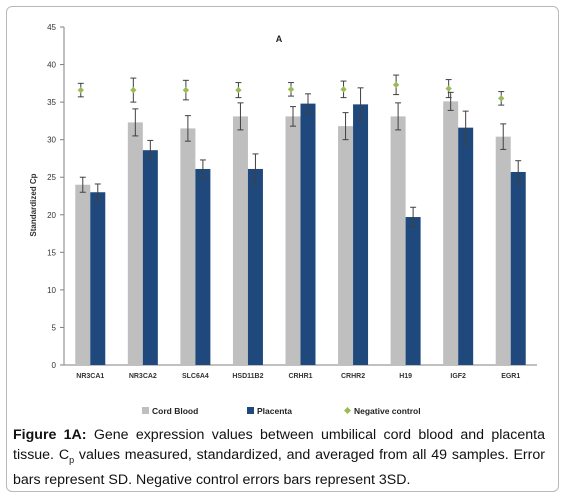 The width and height of the screenshot is (565, 498). What do you see at coordinates (293, 240) in the screenshot?
I see `bar-cord-blood-crhr1` at bounding box center [293, 240].